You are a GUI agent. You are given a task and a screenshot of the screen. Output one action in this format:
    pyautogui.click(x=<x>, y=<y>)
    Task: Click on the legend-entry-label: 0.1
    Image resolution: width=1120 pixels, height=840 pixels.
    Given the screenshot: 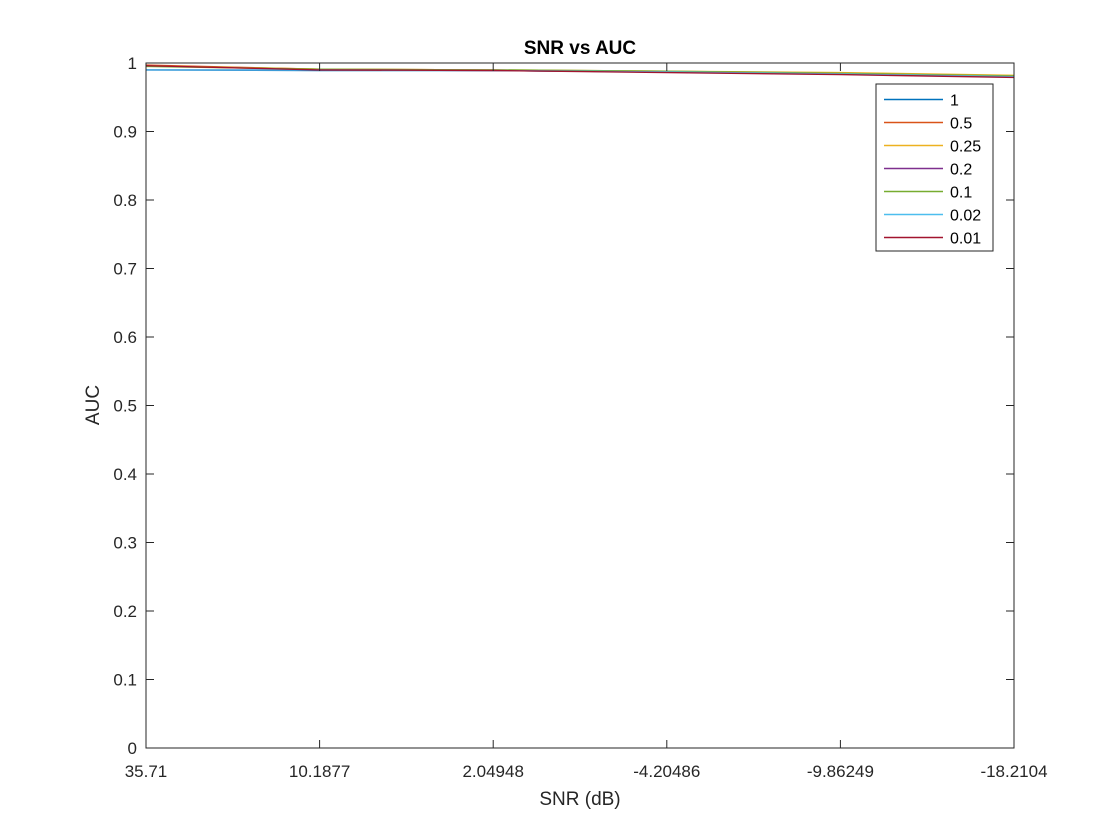 What is the action you would take?
    pyautogui.click(x=961, y=193)
    